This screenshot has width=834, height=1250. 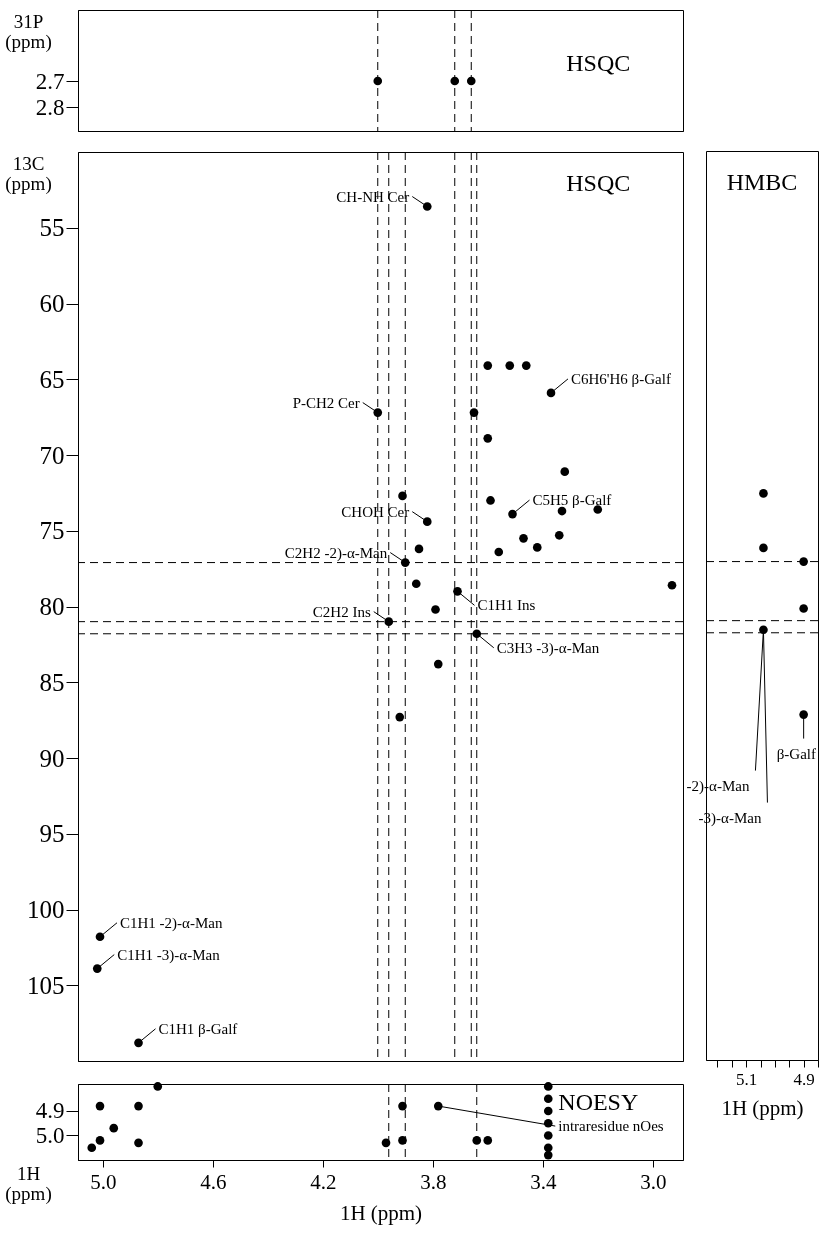 I want to click on y-tick-label: 105, so click(x=46, y=985).